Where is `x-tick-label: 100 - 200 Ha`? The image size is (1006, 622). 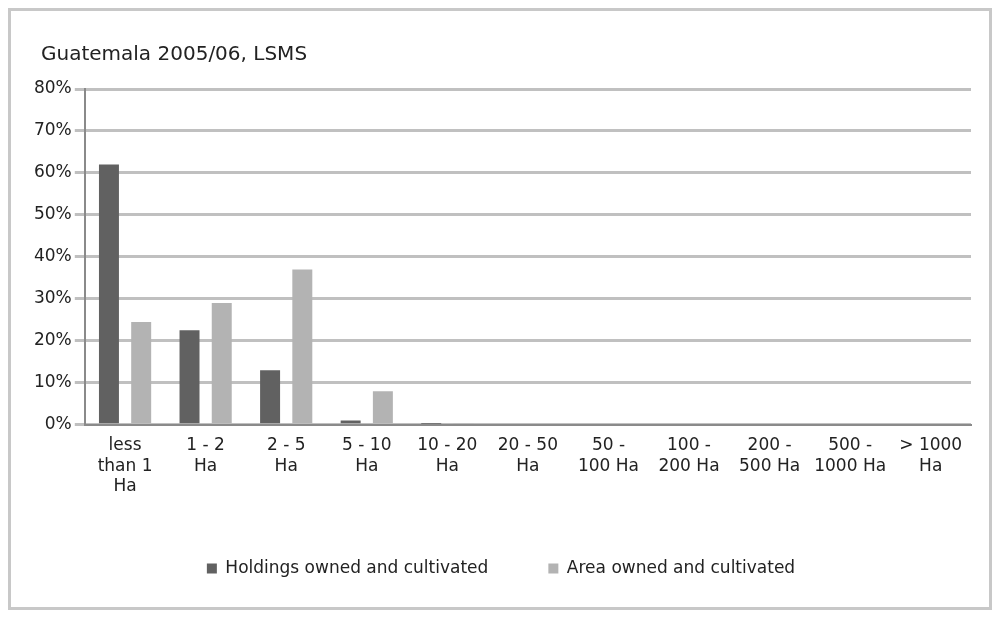 x-tick-label: 100 - 200 Ha is located at coordinates (689, 454).